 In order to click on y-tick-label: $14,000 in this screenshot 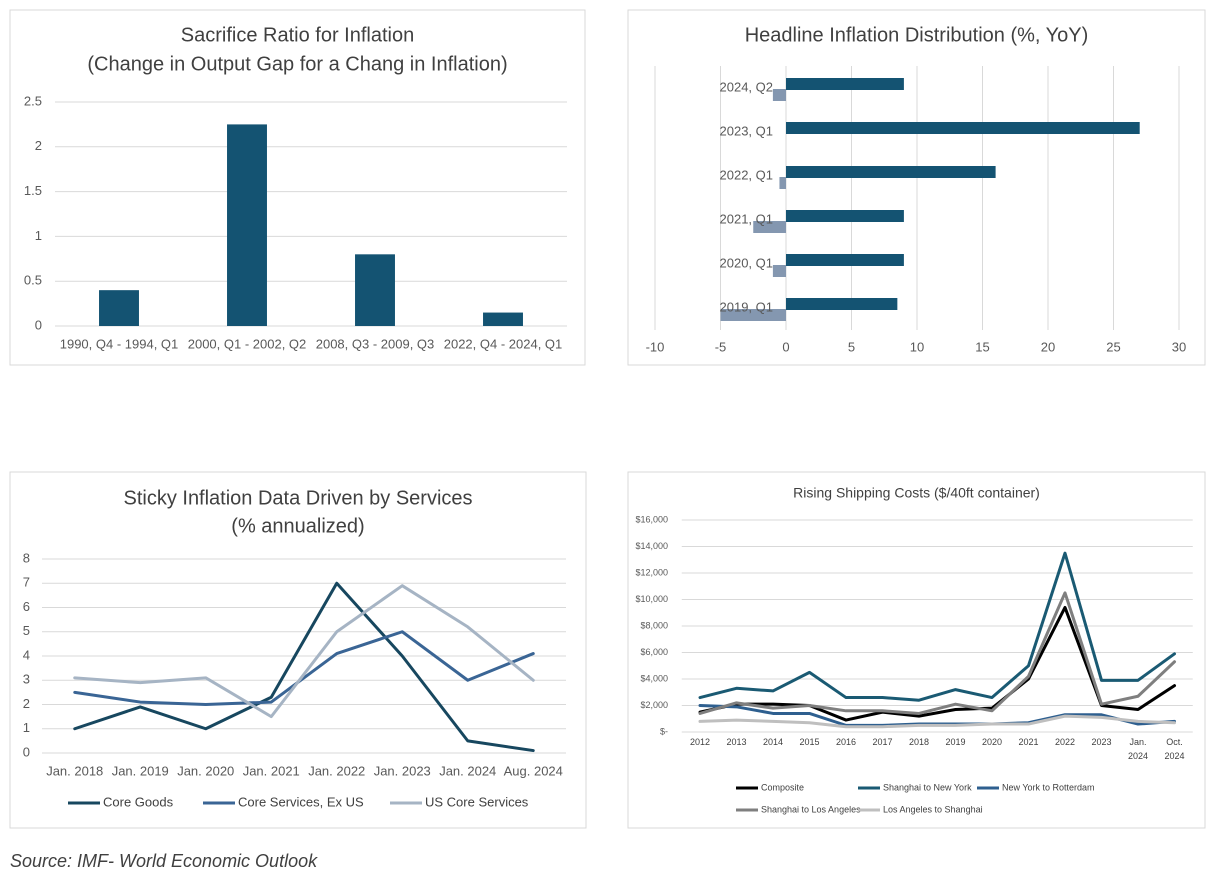, I will do `click(651, 546)`.